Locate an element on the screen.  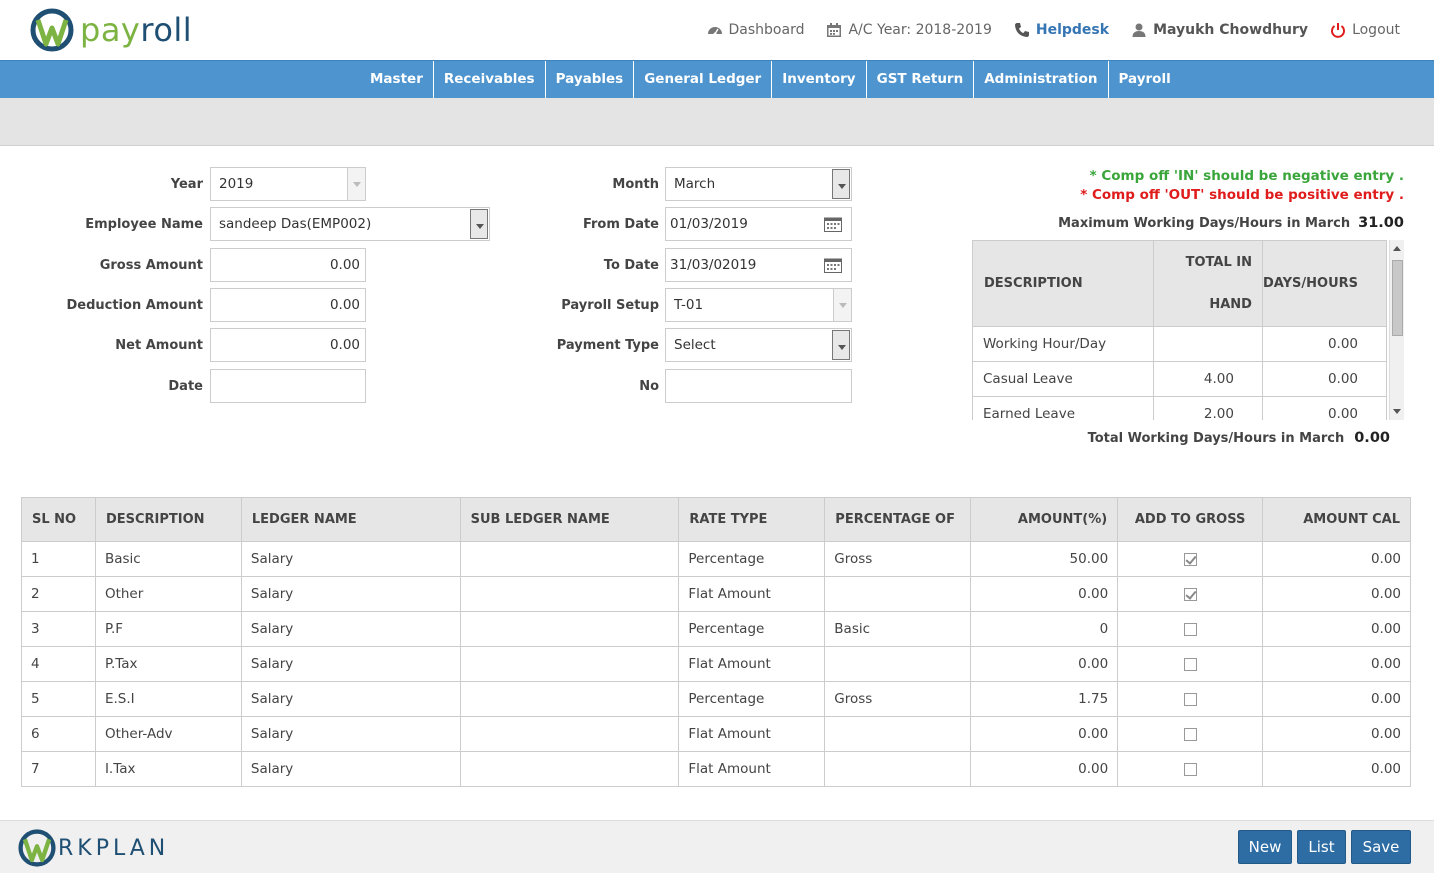
month-select: March is located at coordinates (758, 184).